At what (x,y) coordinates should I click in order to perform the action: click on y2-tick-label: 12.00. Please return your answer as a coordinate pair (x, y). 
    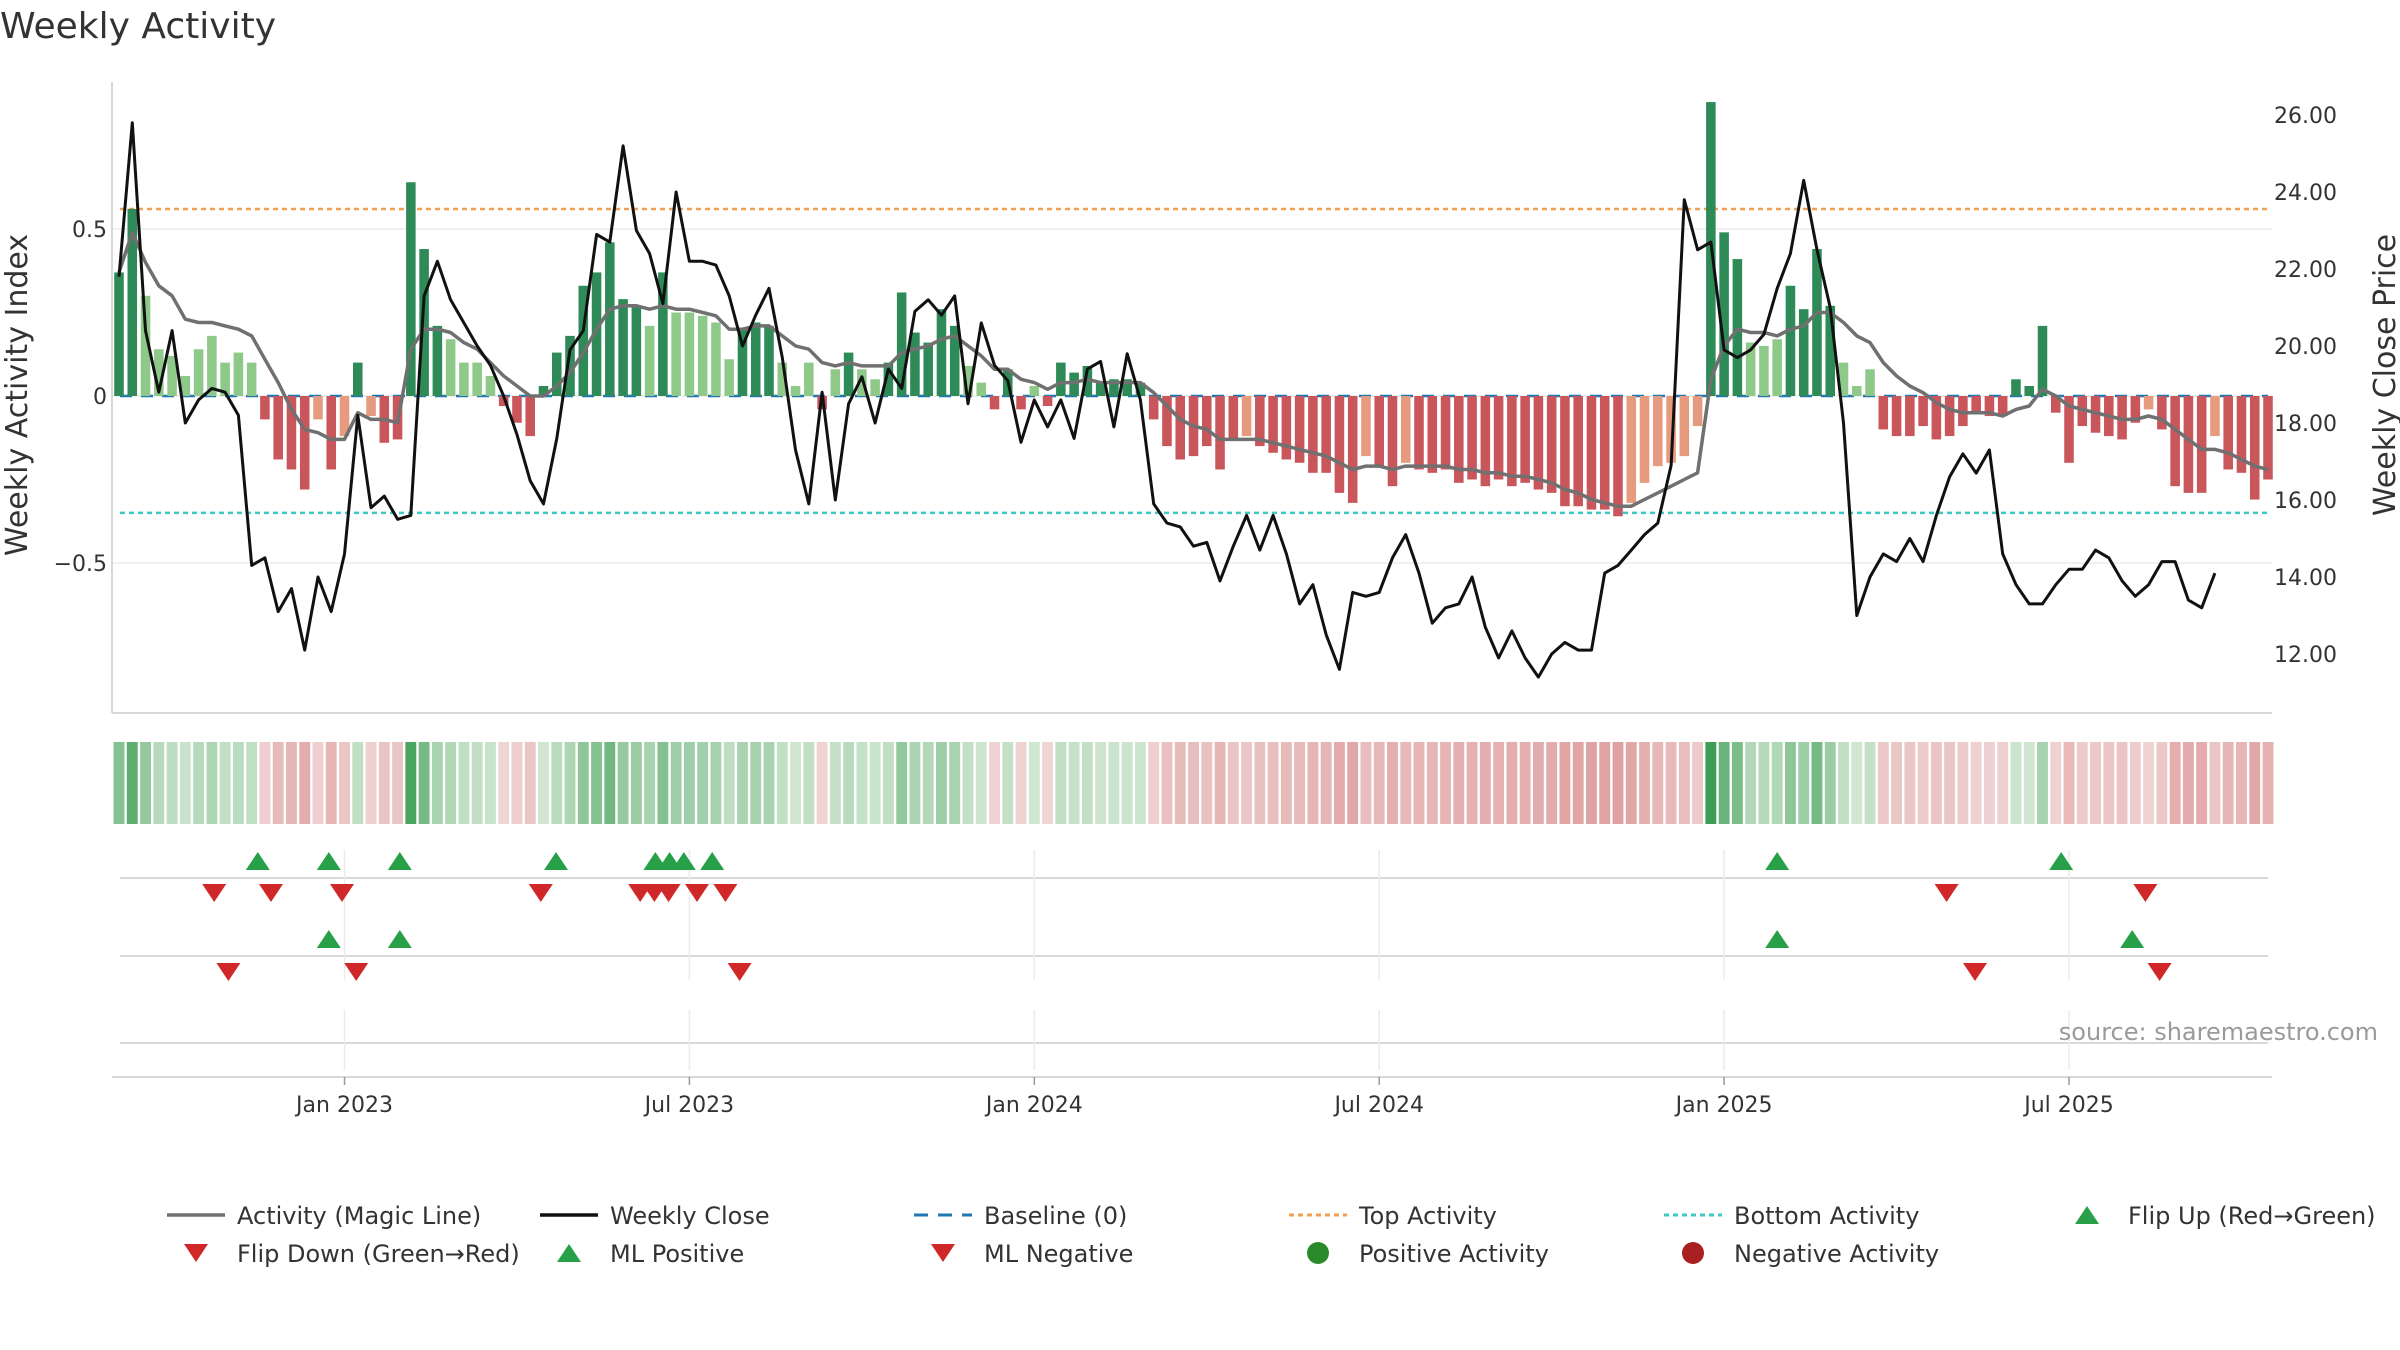
    Looking at the image, I should click on (2305, 655).